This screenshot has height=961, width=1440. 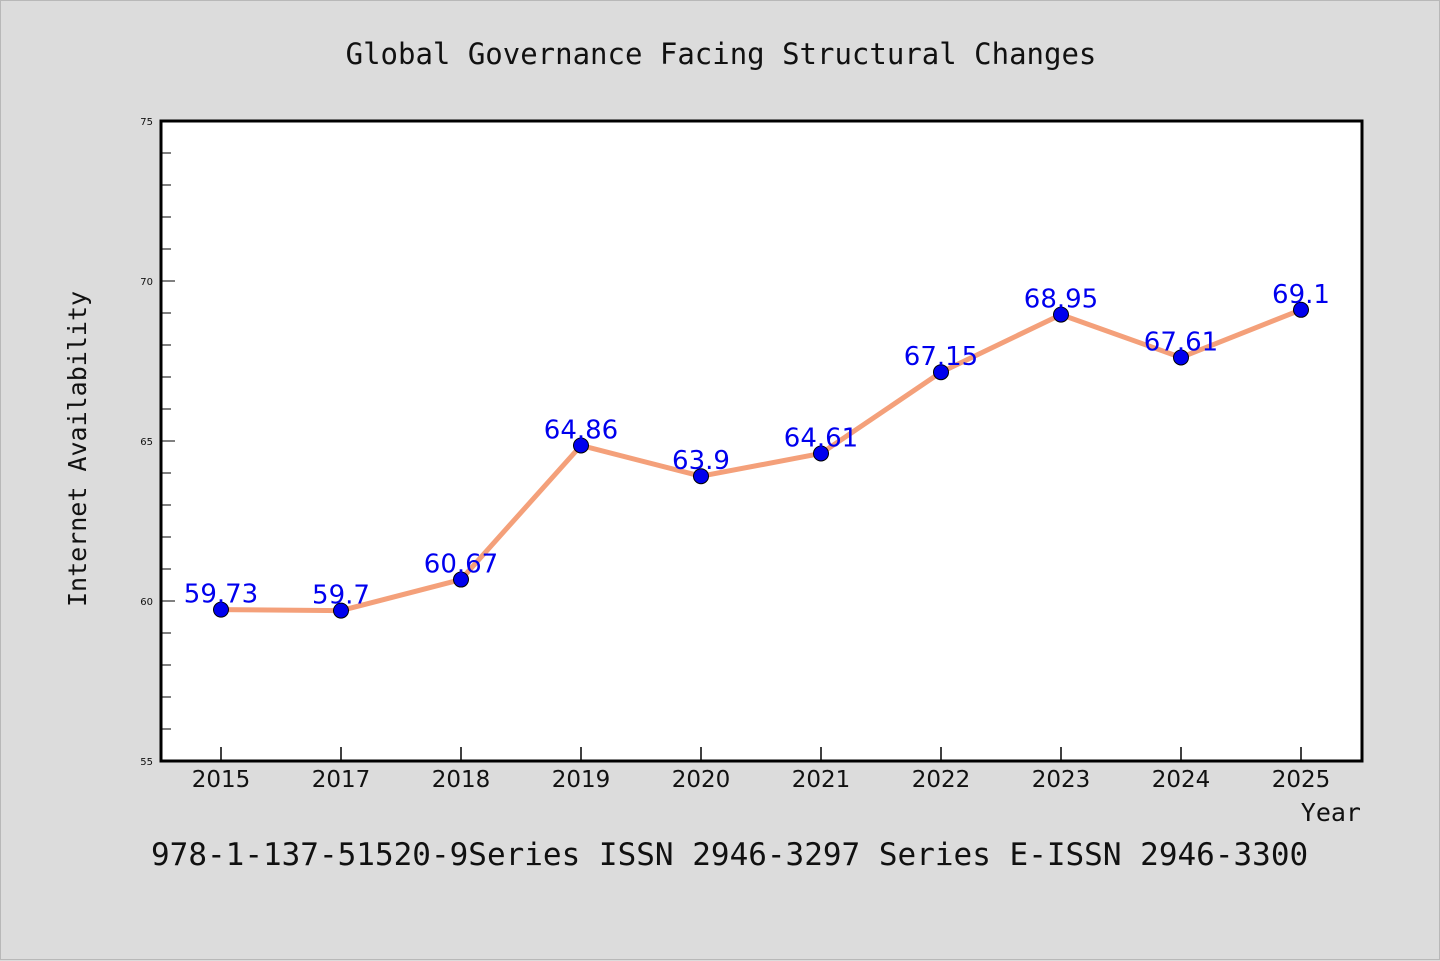 I want to click on x-tick-label: 2022, so click(x=941, y=780).